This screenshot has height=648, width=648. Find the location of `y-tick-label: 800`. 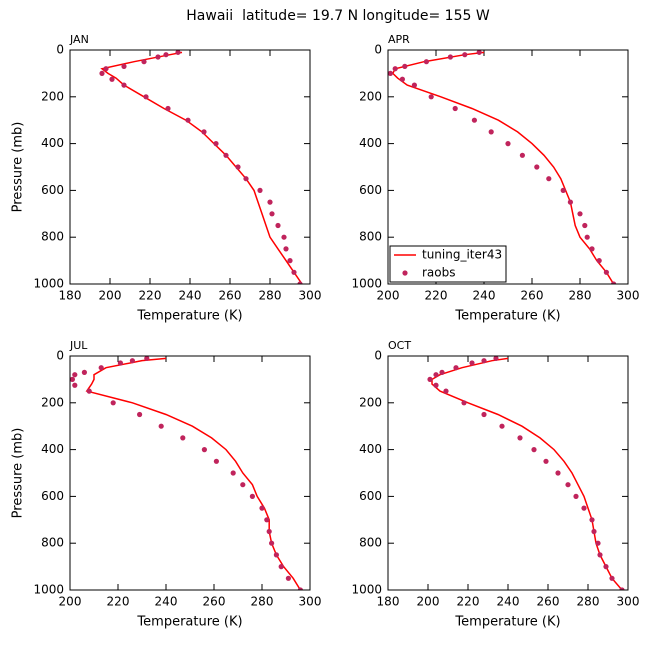

y-tick-label: 800 is located at coordinates (52, 543).